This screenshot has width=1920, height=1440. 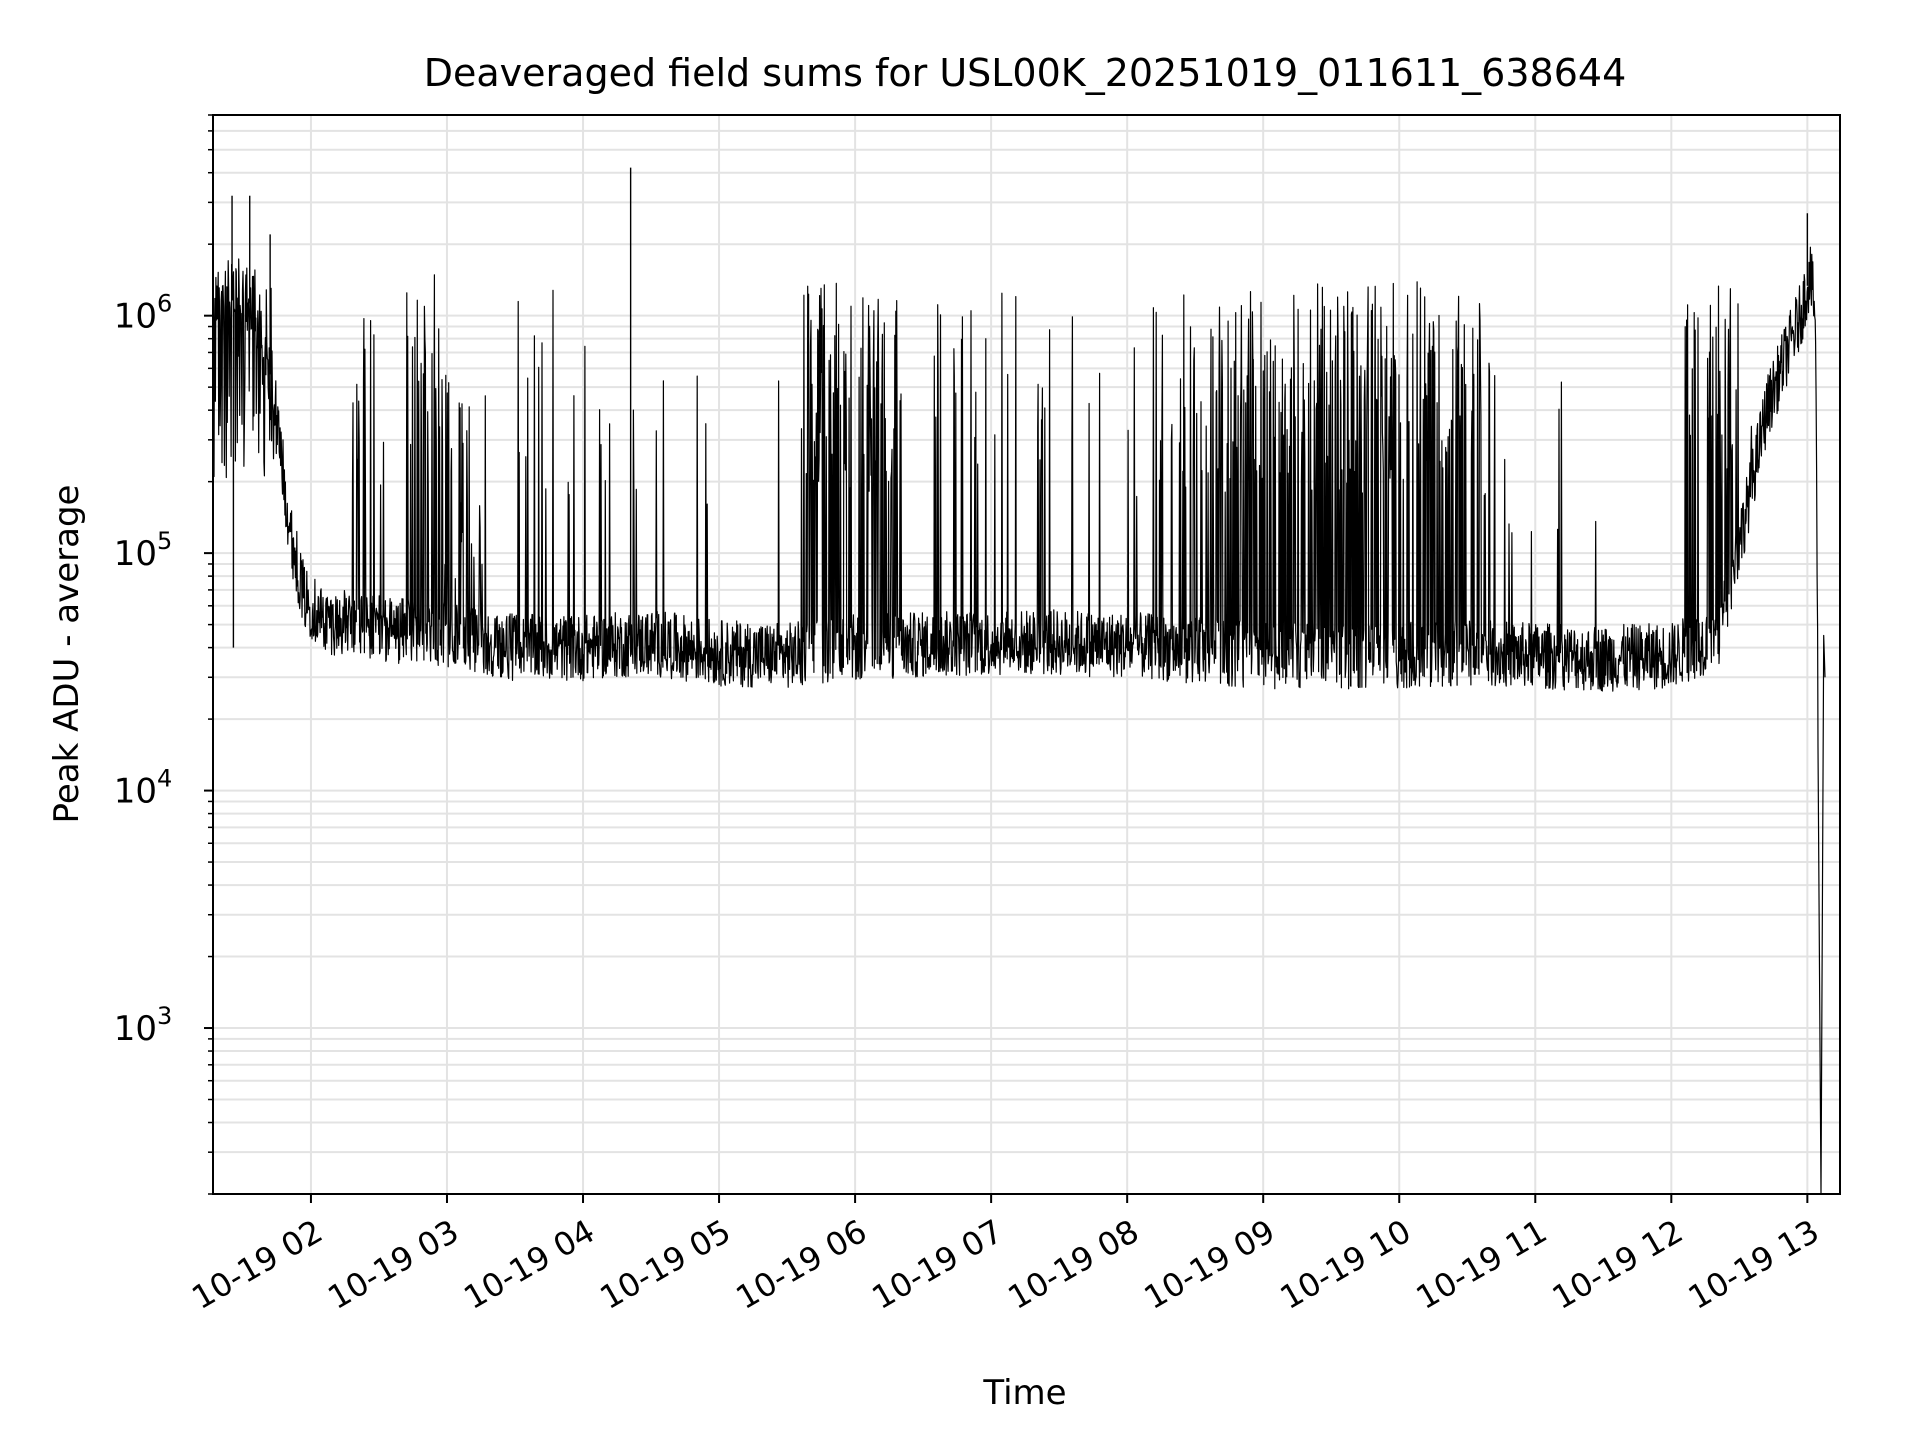 I want to click on y-tick-label-exponent: 3, so click(x=164, y=1016).